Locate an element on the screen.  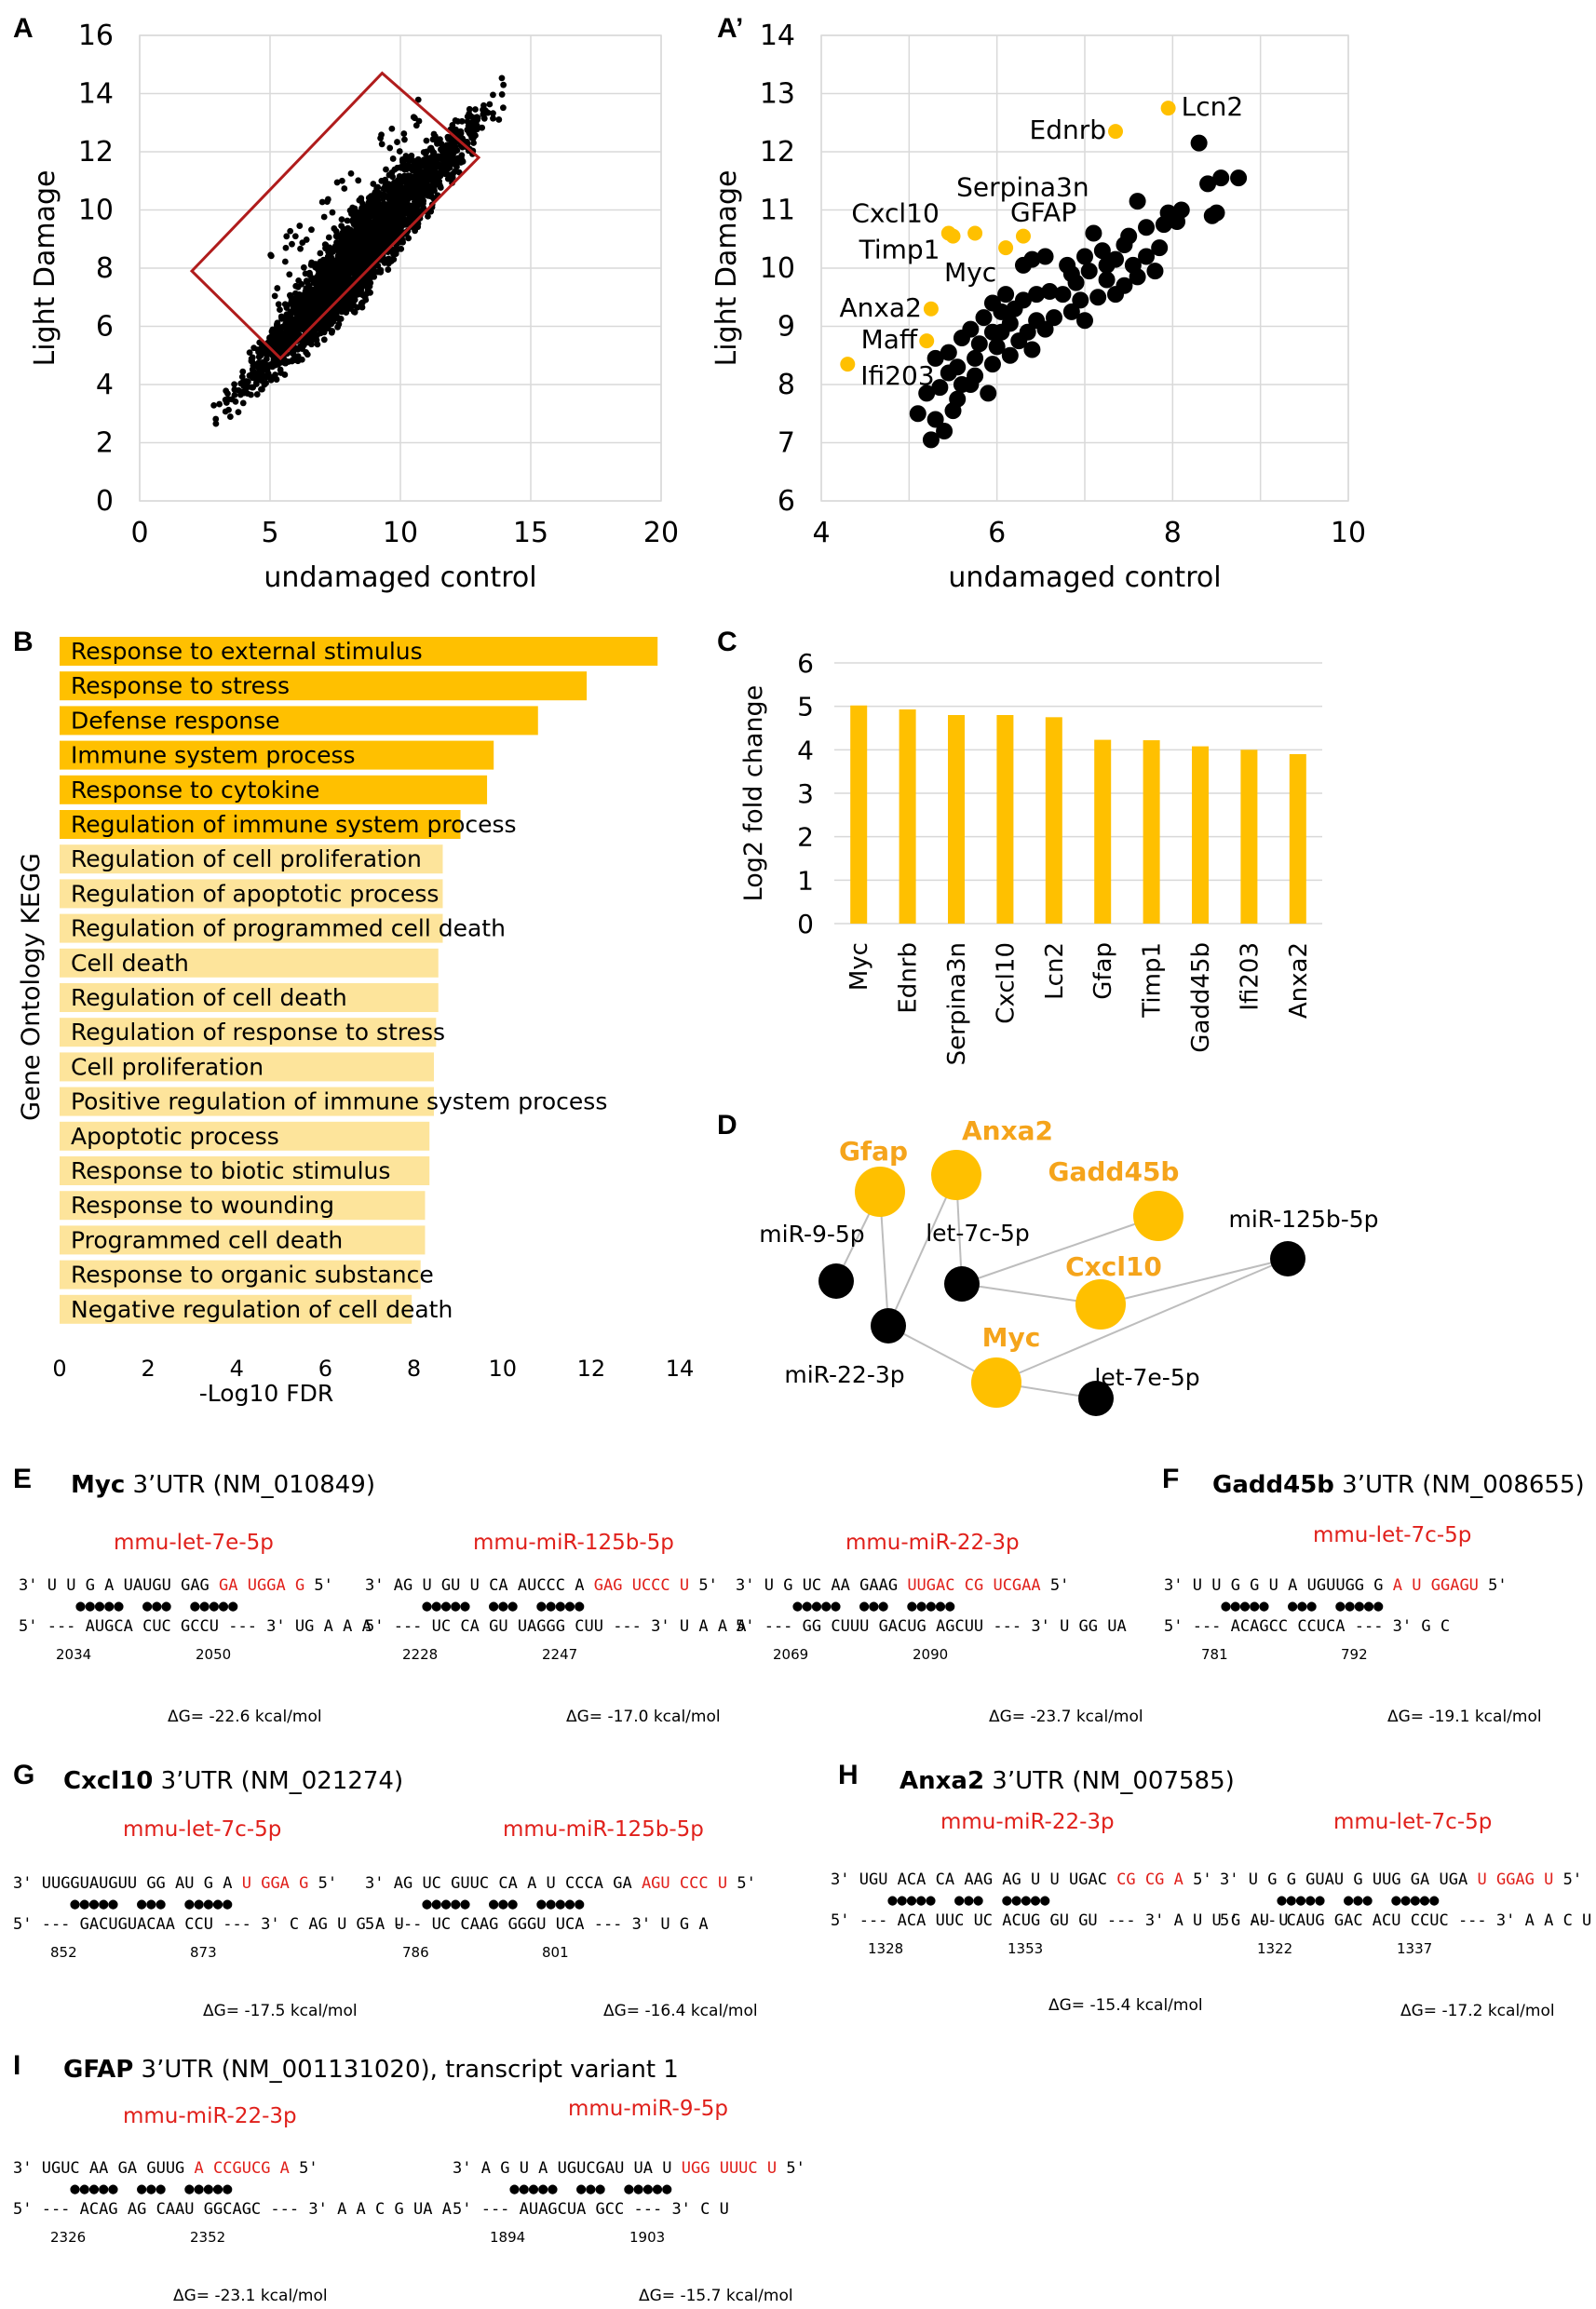
mrna-segment: CUUU is located at coordinates (855, 1627).